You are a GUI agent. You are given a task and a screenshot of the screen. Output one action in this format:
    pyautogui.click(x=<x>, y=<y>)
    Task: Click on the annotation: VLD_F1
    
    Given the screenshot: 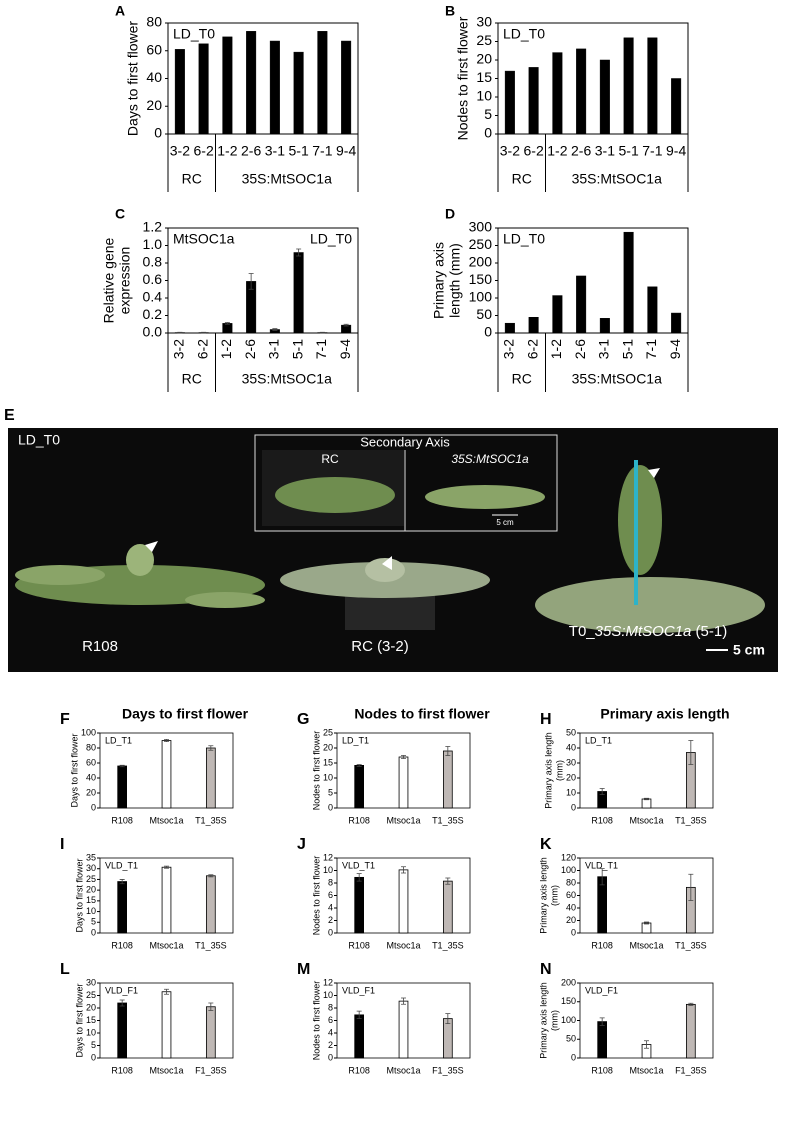 What is the action you would take?
    pyautogui.click(x=121, y=990)
    